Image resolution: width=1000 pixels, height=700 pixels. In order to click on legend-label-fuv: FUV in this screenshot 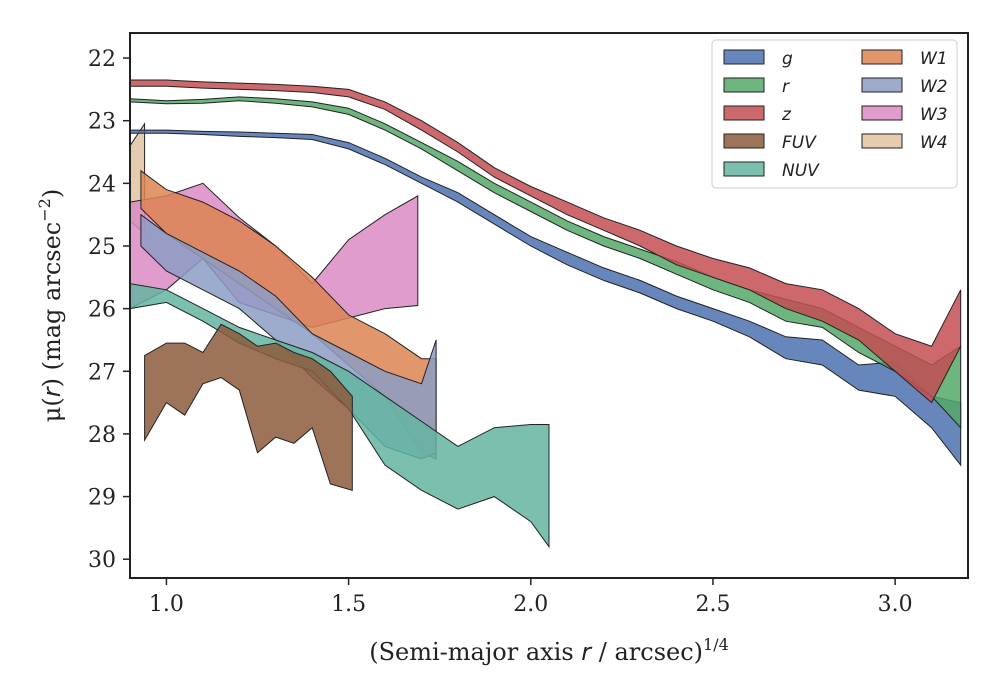, I will do `click(799, 143)`.